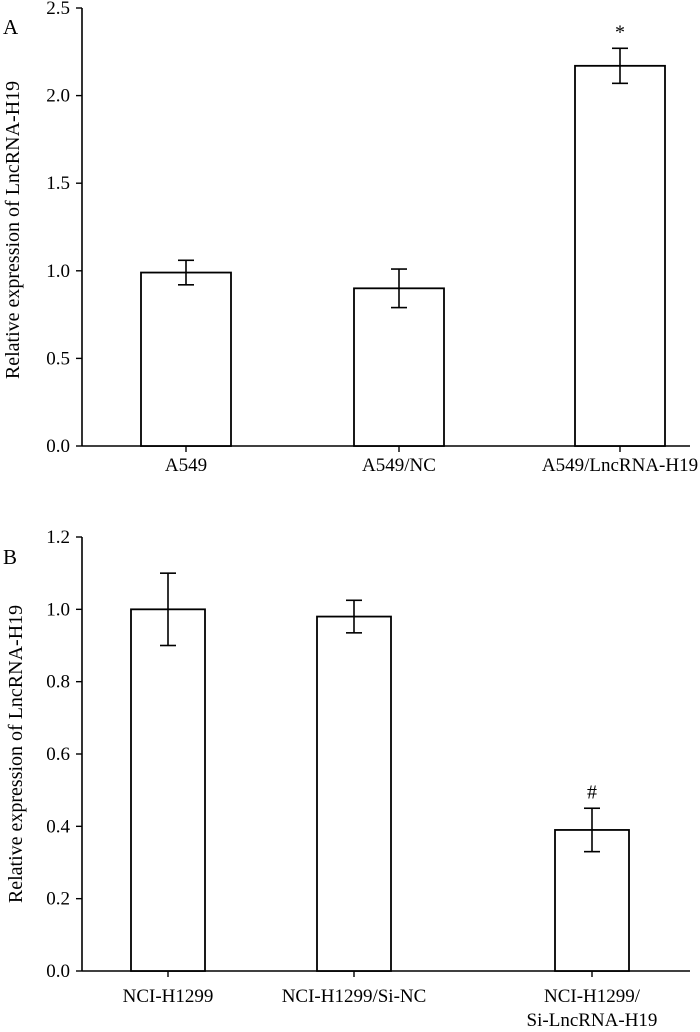 Image resolution: width=700 pixels, height=1032 pixels. What do you see at coordinates (13, 230) in the screenshot?
I see `panel-a-y-axis-title: Relative expression of LncRNA-H19` at bounding box center [13, 230].